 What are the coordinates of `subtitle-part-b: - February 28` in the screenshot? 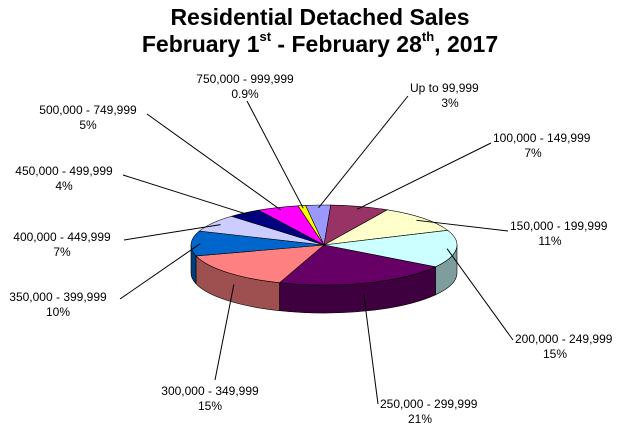 It's located at (346, 44).